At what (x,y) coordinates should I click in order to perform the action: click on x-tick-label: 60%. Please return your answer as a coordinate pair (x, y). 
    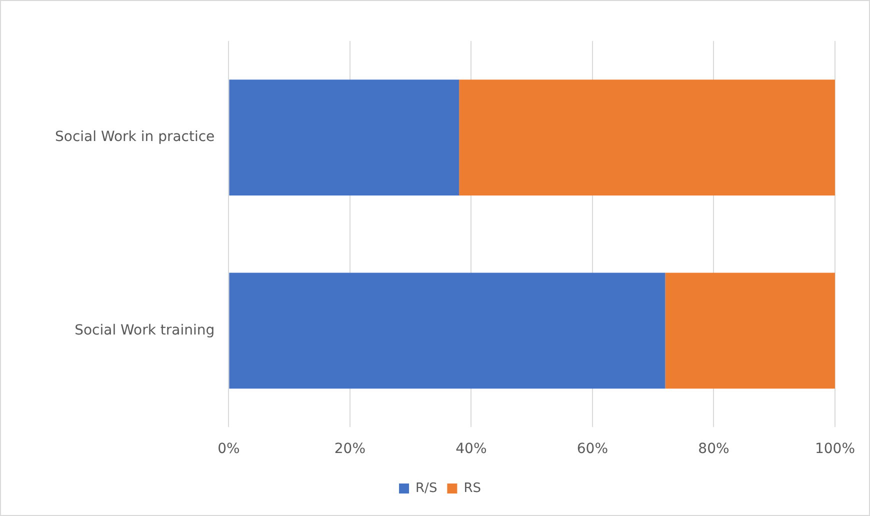
    Looking at the image, I should click on (592, 449).